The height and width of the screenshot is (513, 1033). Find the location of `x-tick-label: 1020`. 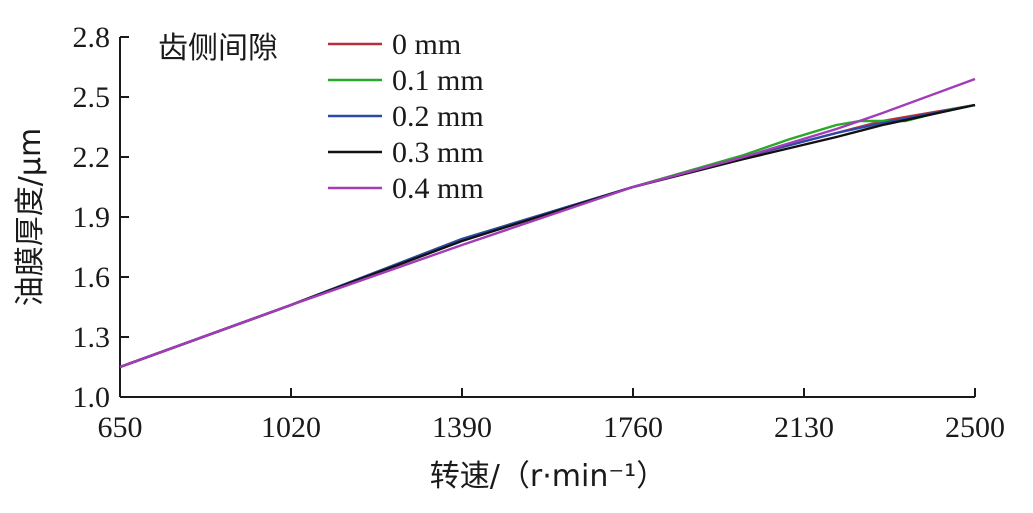

x-tick-label: 1020 is located at coordinates (291, 427).